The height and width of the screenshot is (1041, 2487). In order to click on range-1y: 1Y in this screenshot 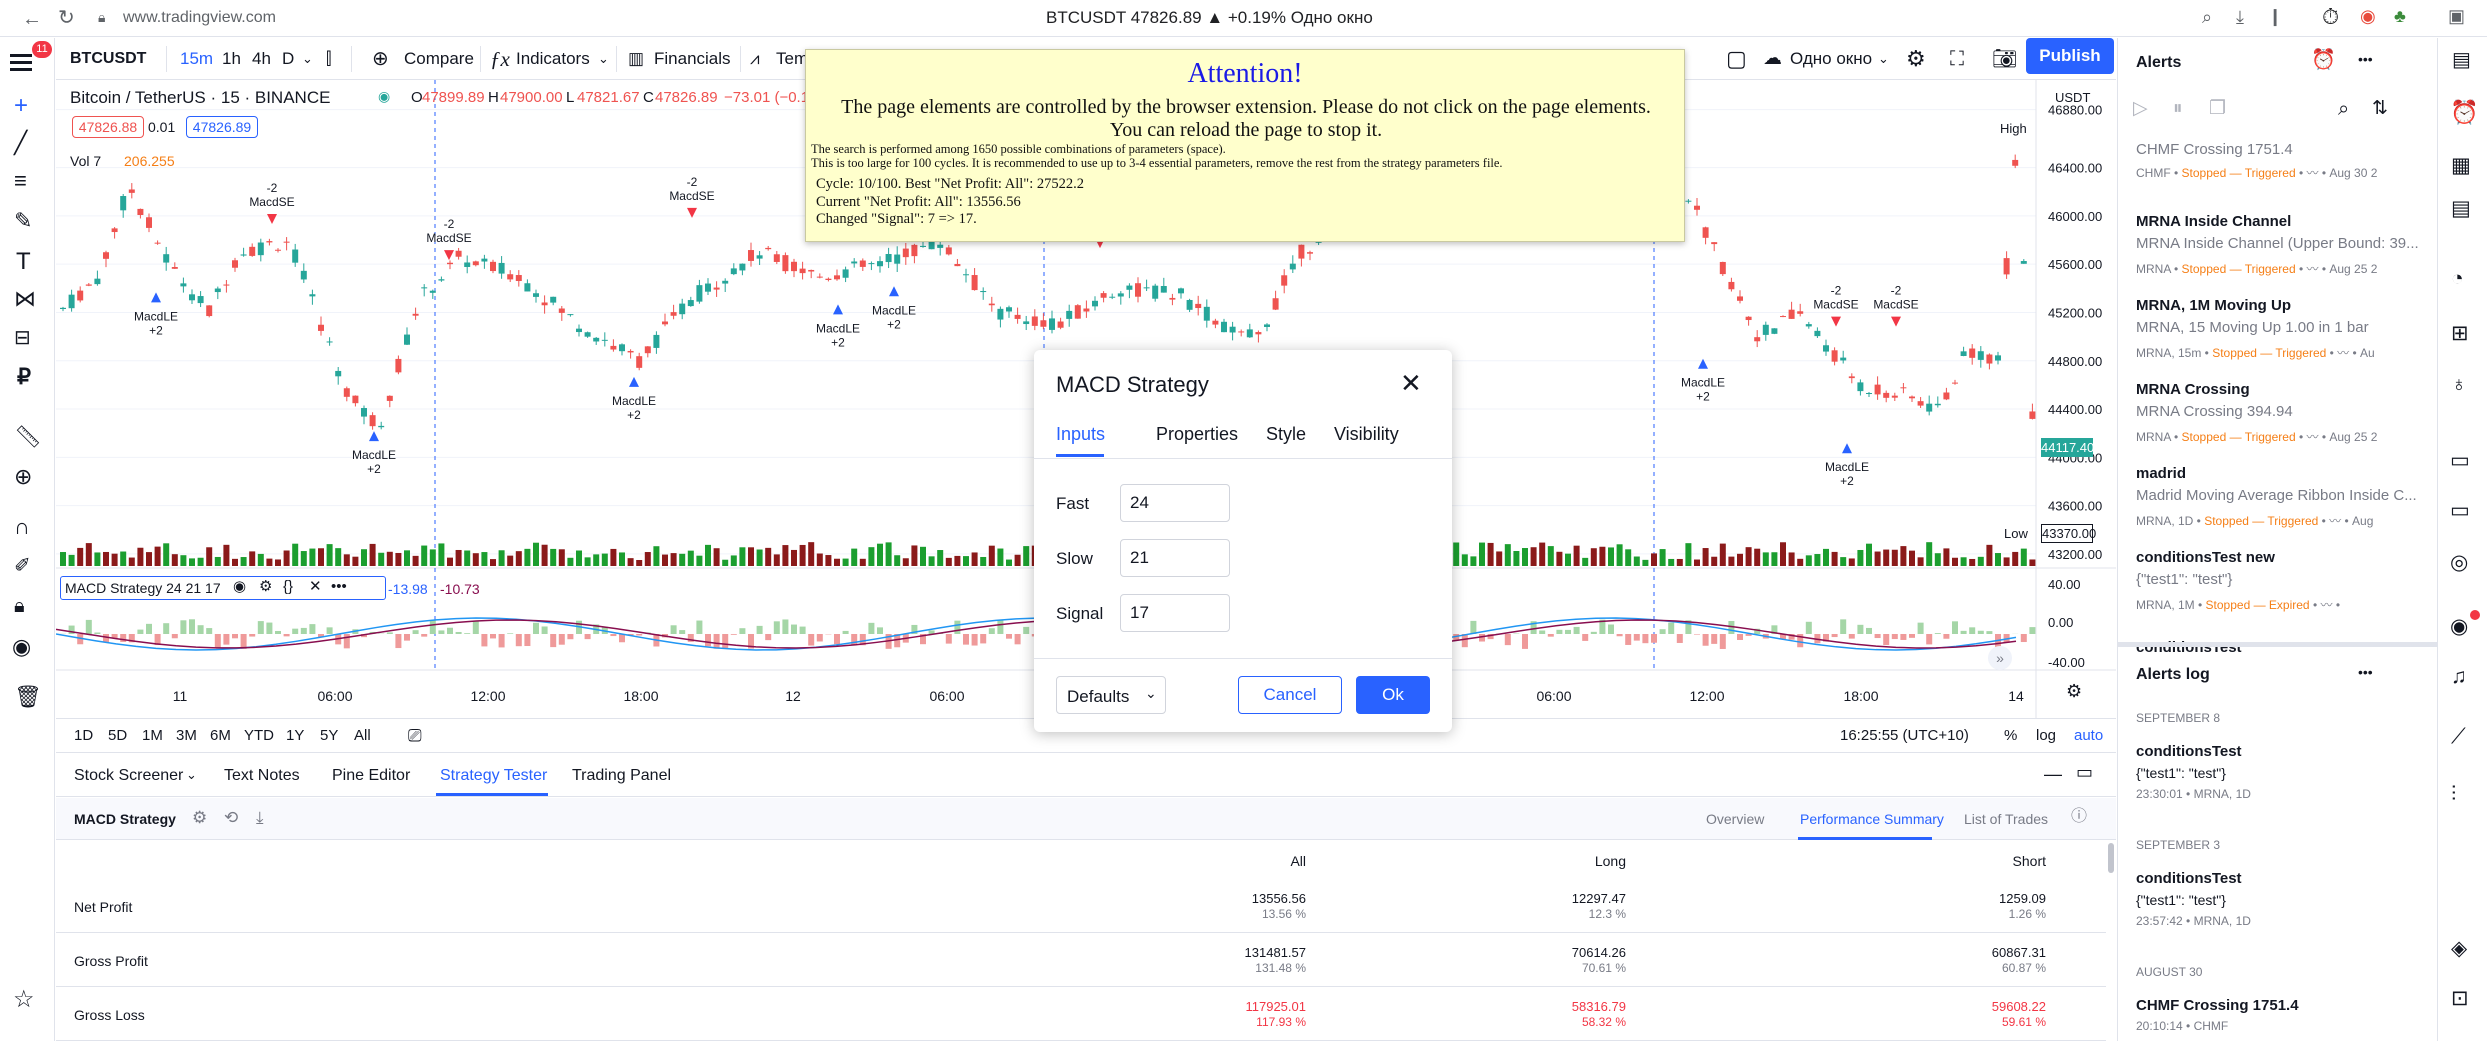, I will do `click(295, 735)`.